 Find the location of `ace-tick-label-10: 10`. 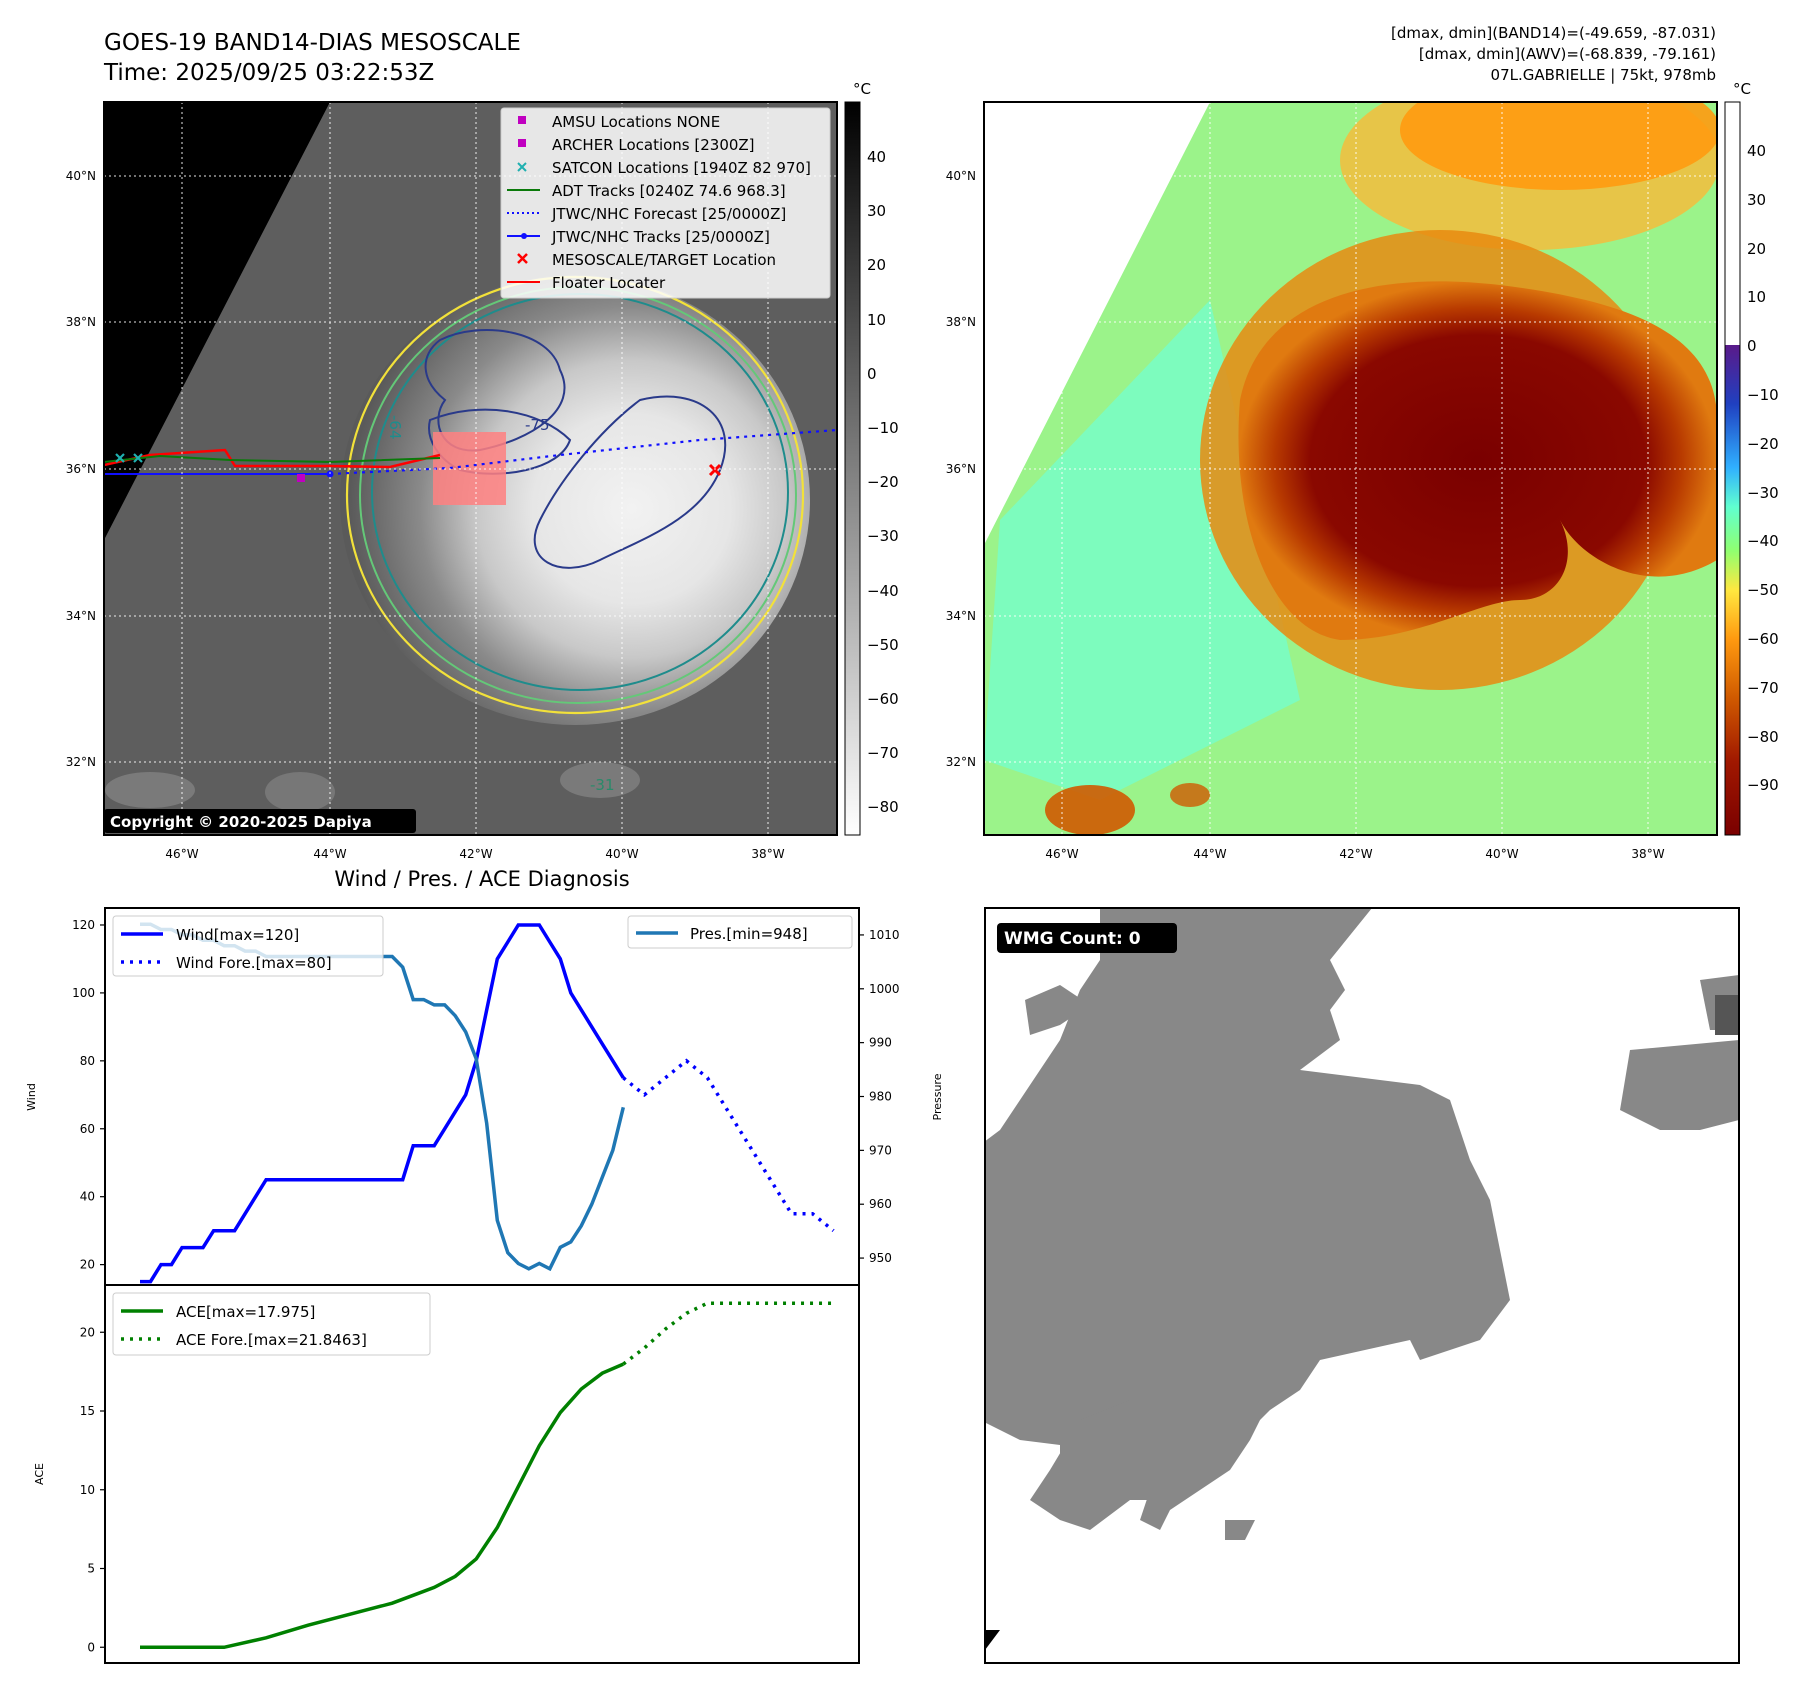

ace-tick-label-10: 10 is located at coordinates (87, 1490).